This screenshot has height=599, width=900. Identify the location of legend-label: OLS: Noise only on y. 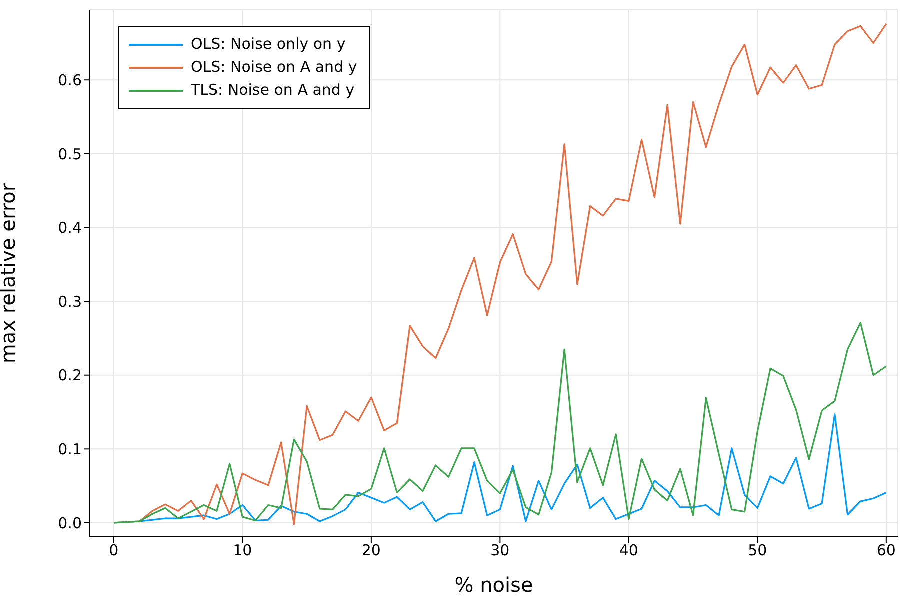
(268, 44).